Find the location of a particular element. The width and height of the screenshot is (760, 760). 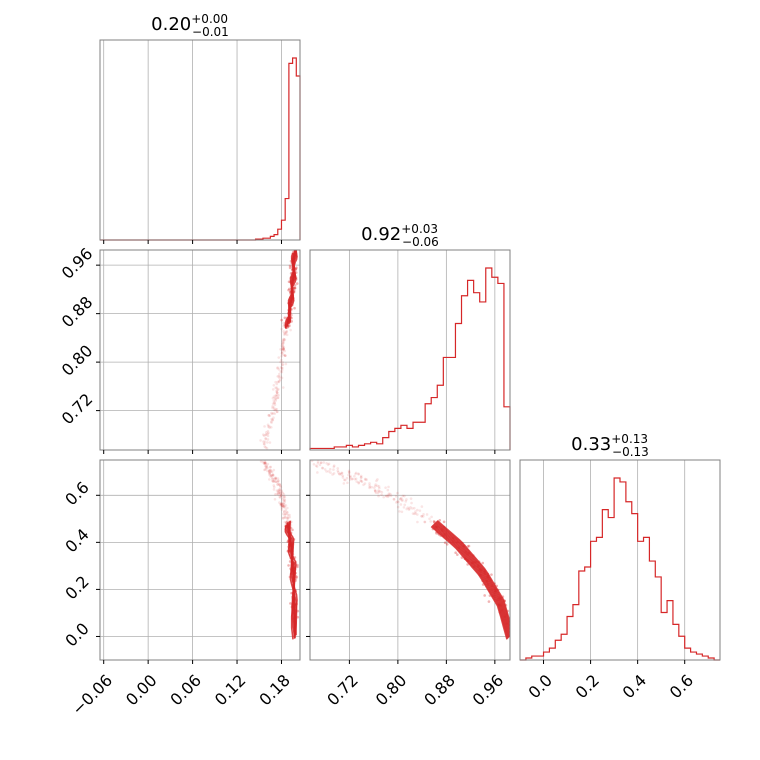

panel-frame is located at coordinates (410, 350).